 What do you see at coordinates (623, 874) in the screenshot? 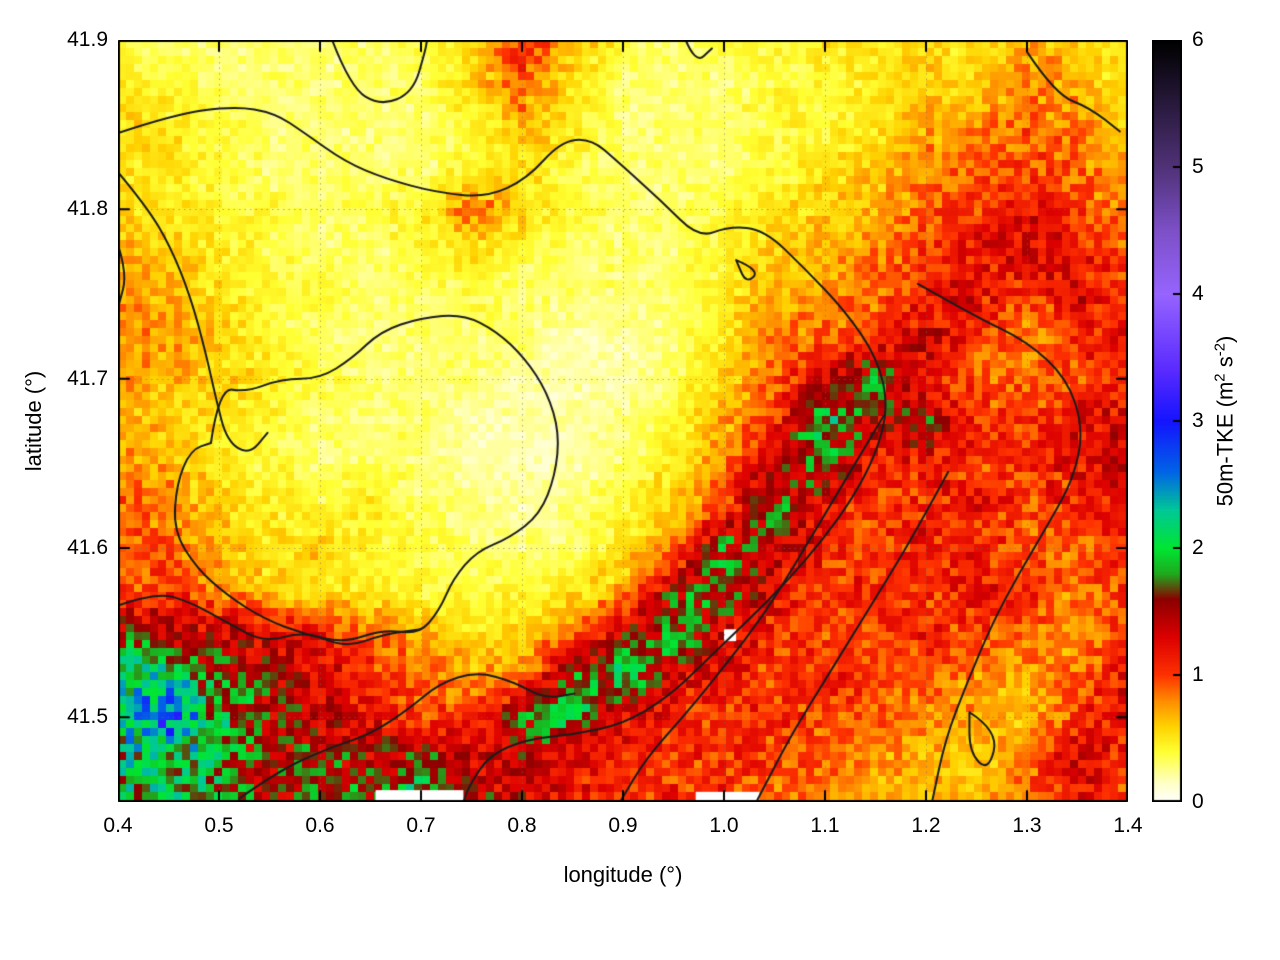
I see `x-axis-label: longitude (°)` at bounding box center [623, 874].